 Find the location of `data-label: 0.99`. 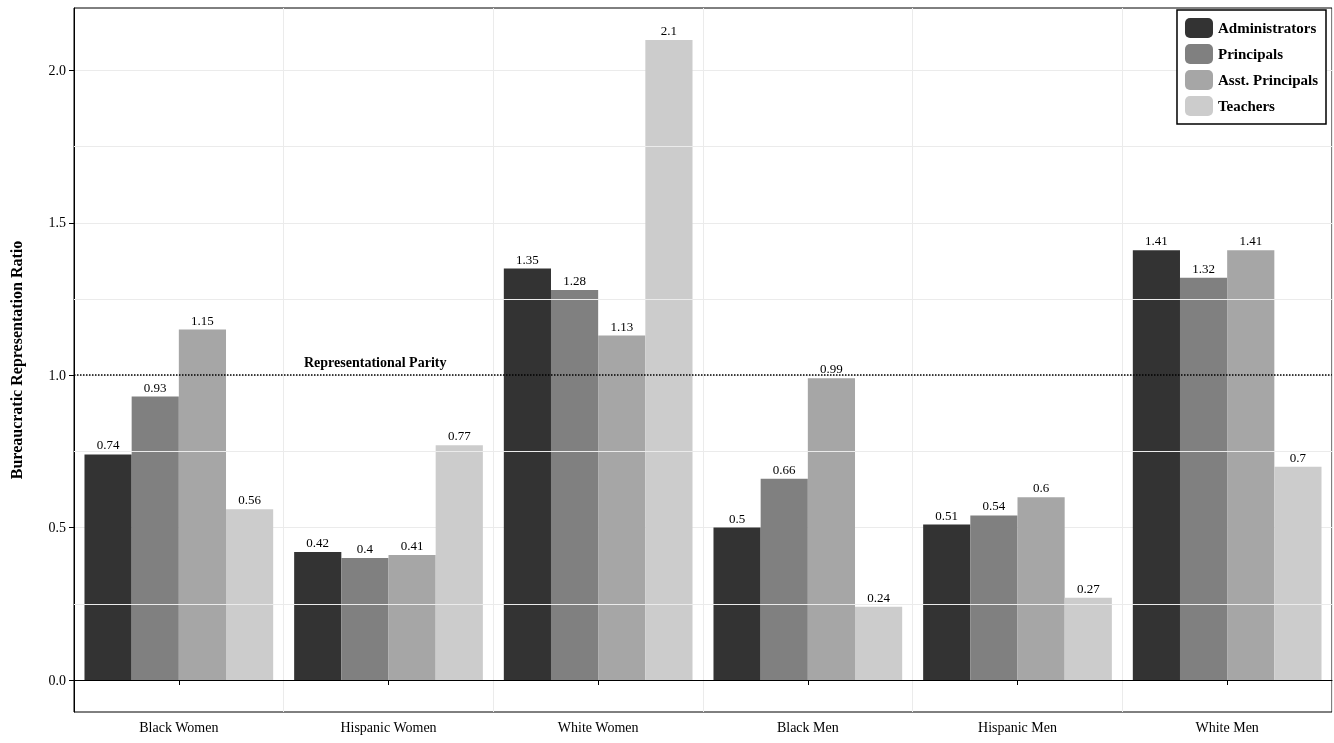

data-label: 0.99 is located at coordinates (831, 369).